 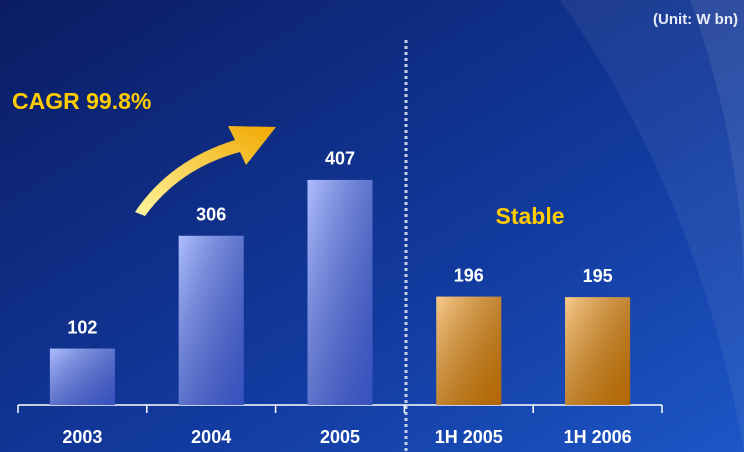 What do you see at coordinates (529, 216) in the screenshot?
I see `annotation: Stable` at bounding box center [529, 216].